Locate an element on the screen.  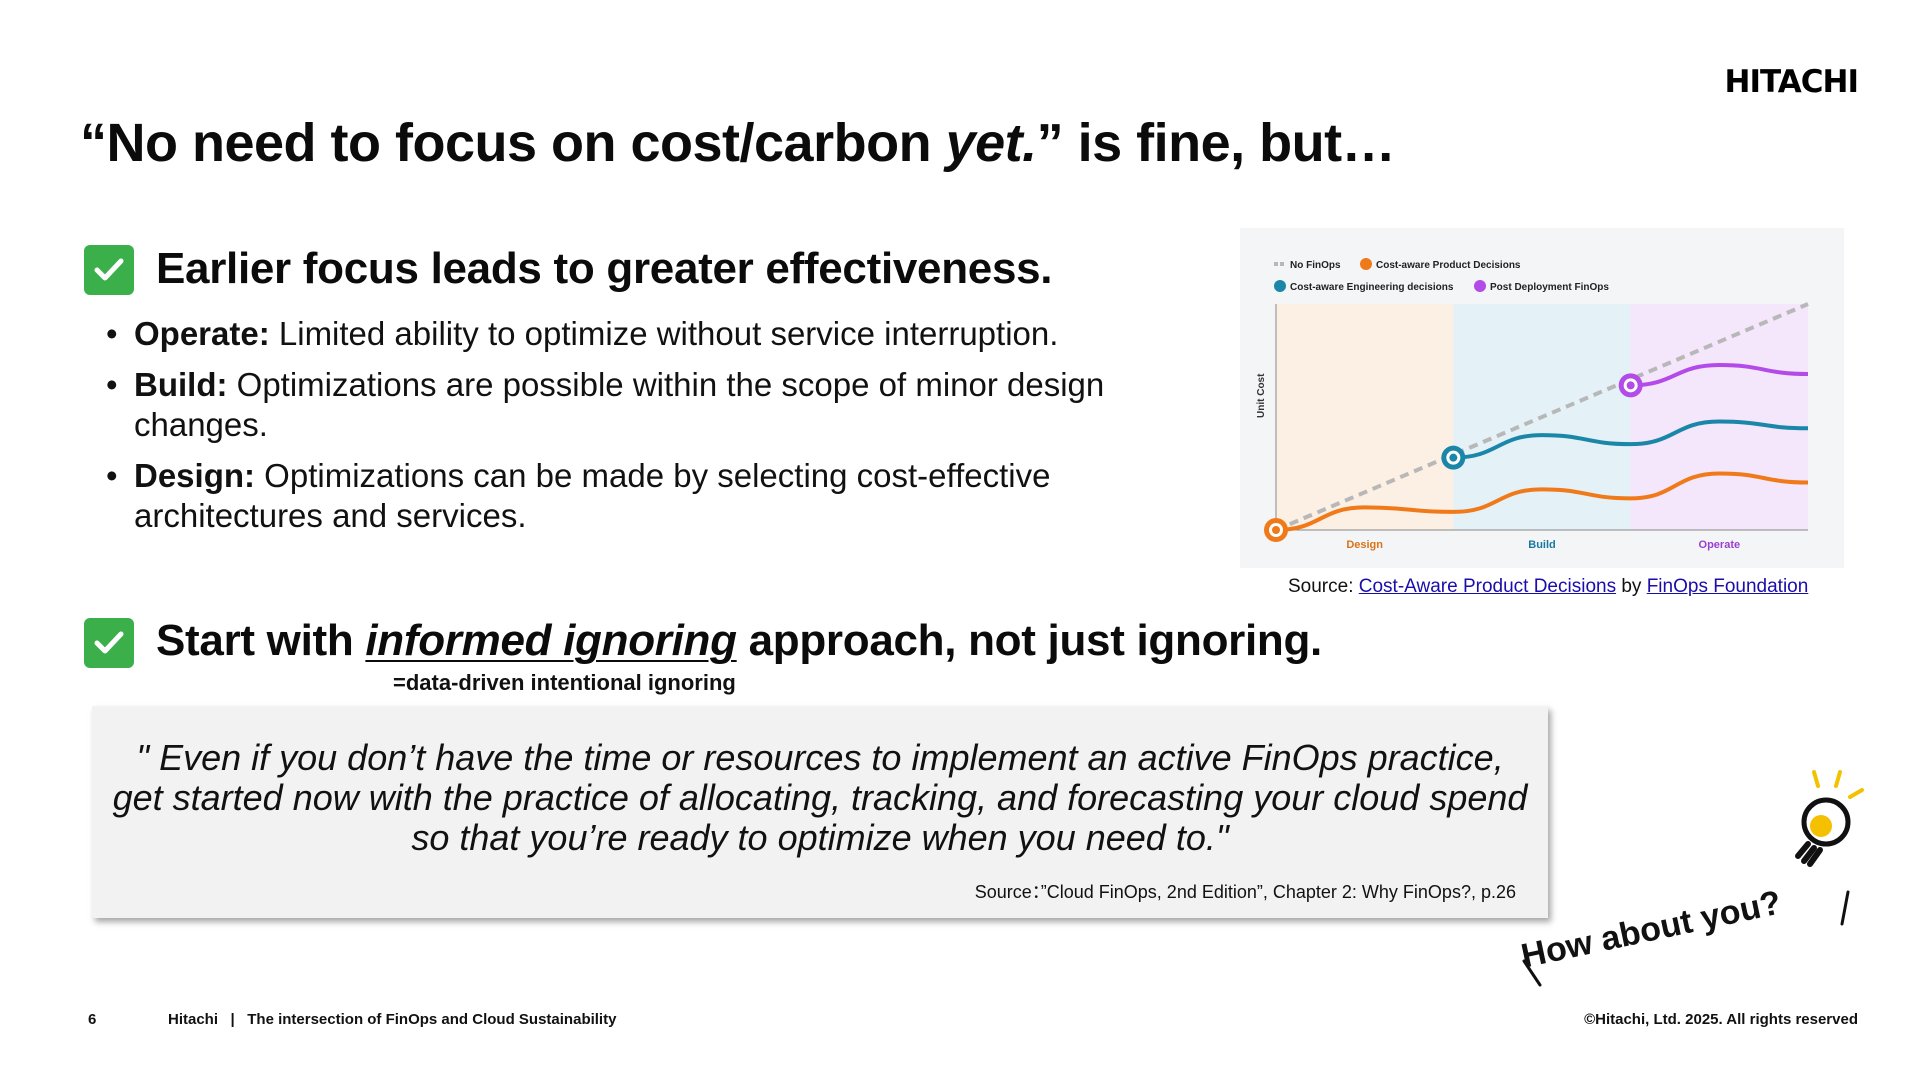
legend-swatch-engineering is located at coordinates (1280, 286).